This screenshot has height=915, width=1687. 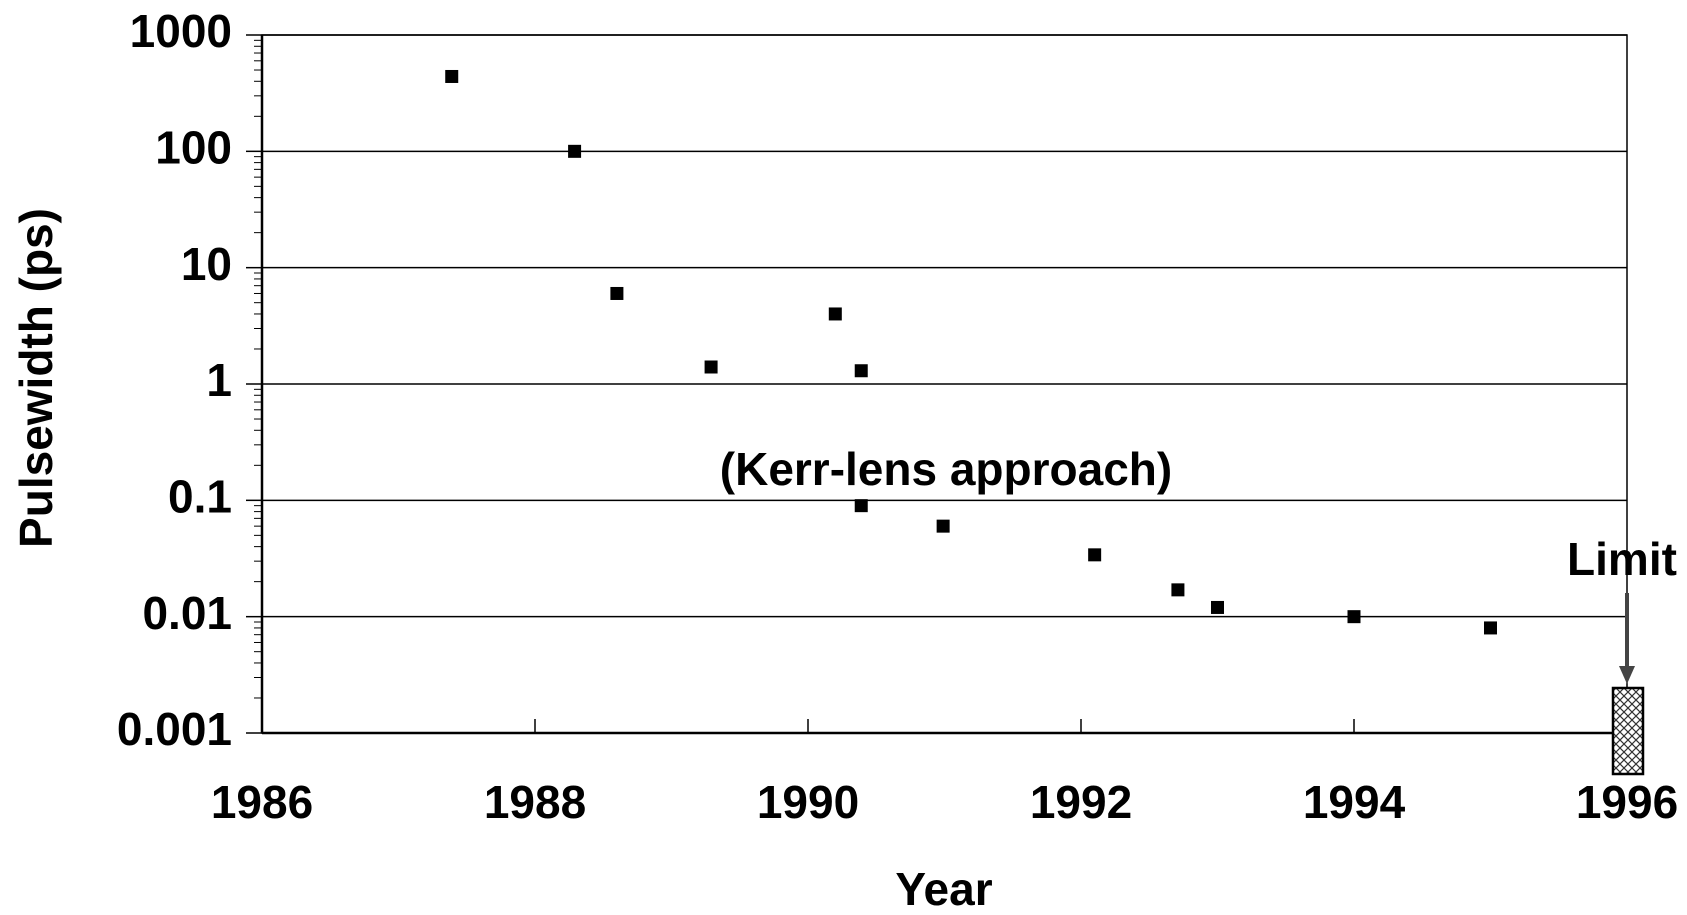 What do you see at coordinates (206, 264) in the screenshot?
I see `y-tick-label: 10` at bounding box center [206, 264].